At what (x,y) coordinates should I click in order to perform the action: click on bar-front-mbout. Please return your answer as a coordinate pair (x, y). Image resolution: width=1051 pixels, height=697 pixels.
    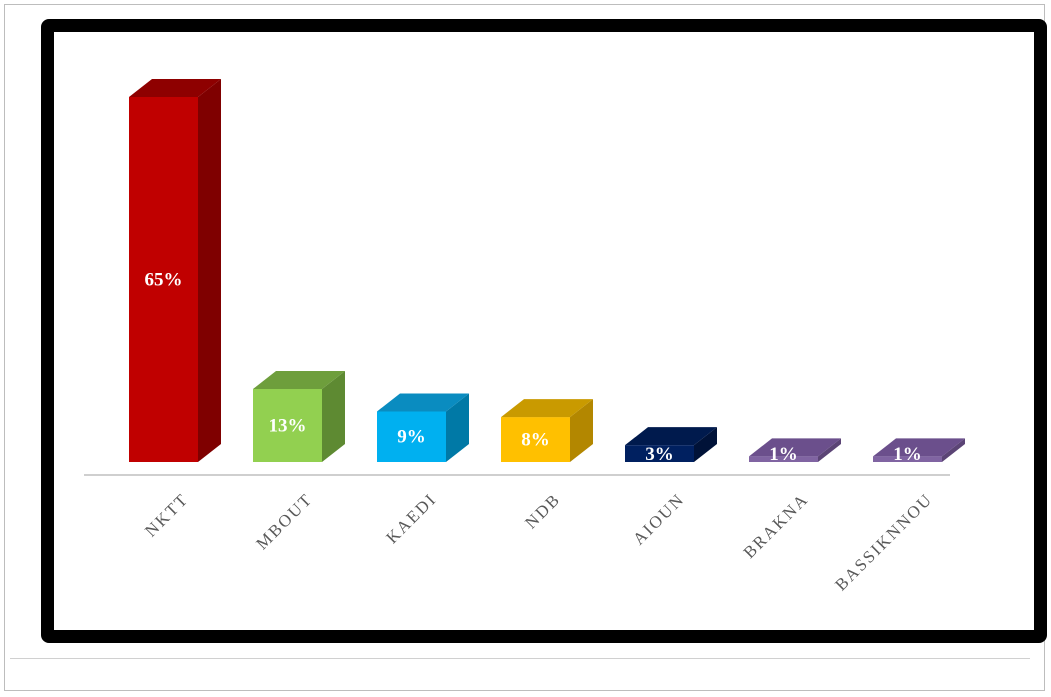
    Looking at the image, I should click on (287, 425).